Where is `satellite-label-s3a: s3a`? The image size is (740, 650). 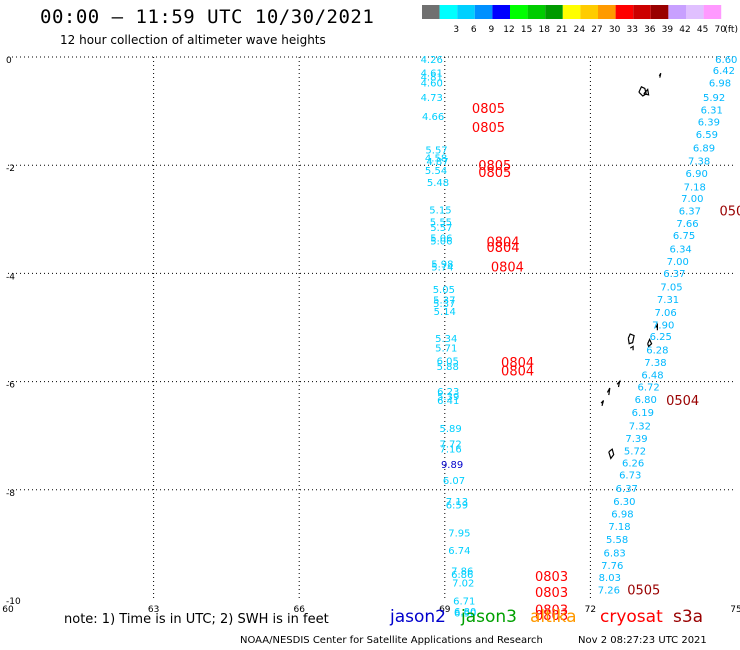 satellite-label-s3a: s3a is located at coordinates (688, 617).